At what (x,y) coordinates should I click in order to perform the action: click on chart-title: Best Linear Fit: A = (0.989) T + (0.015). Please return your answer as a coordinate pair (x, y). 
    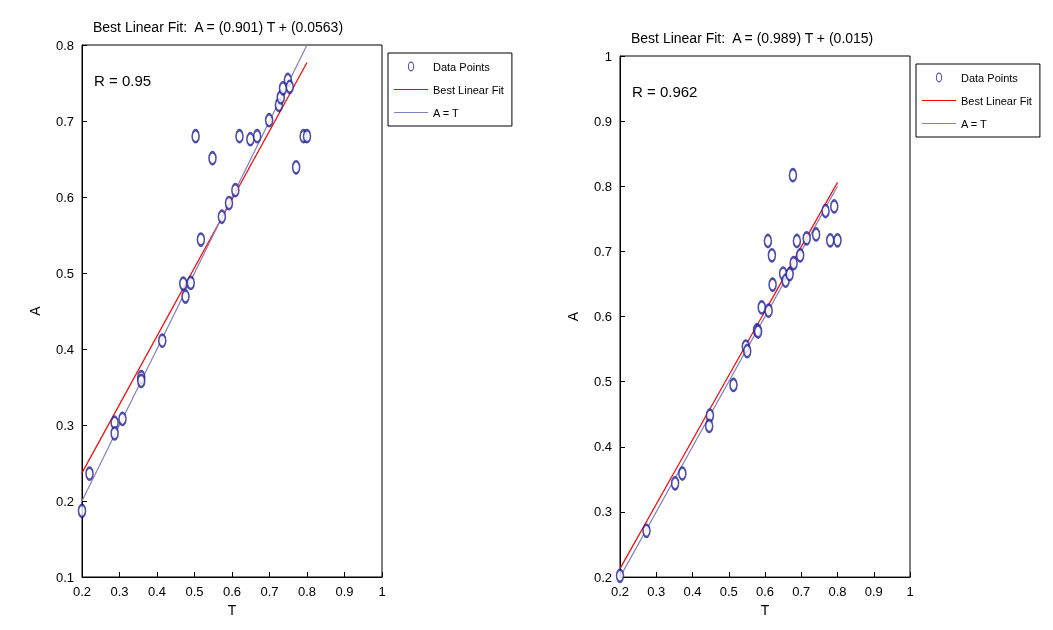
    Looking at the image, I should click on (752, 38).